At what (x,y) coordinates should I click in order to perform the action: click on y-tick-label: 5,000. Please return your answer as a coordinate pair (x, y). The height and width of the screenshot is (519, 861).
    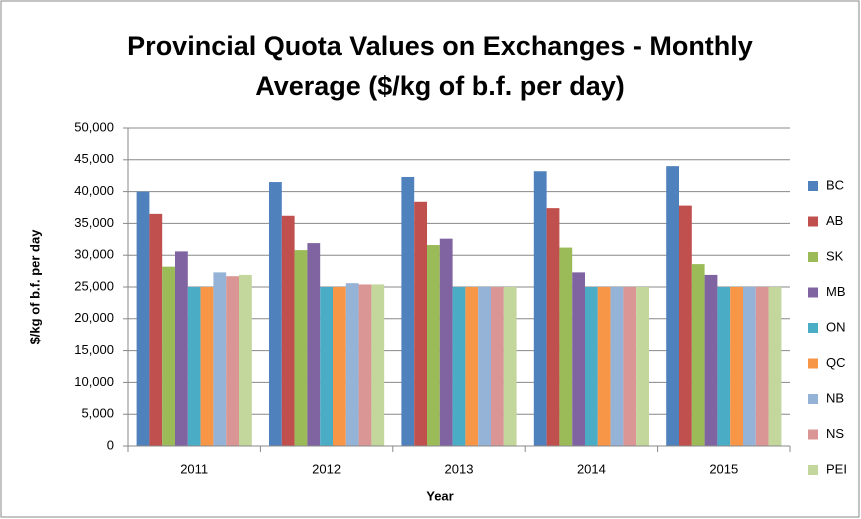
    Looking at the image, I should click on (97, 413).